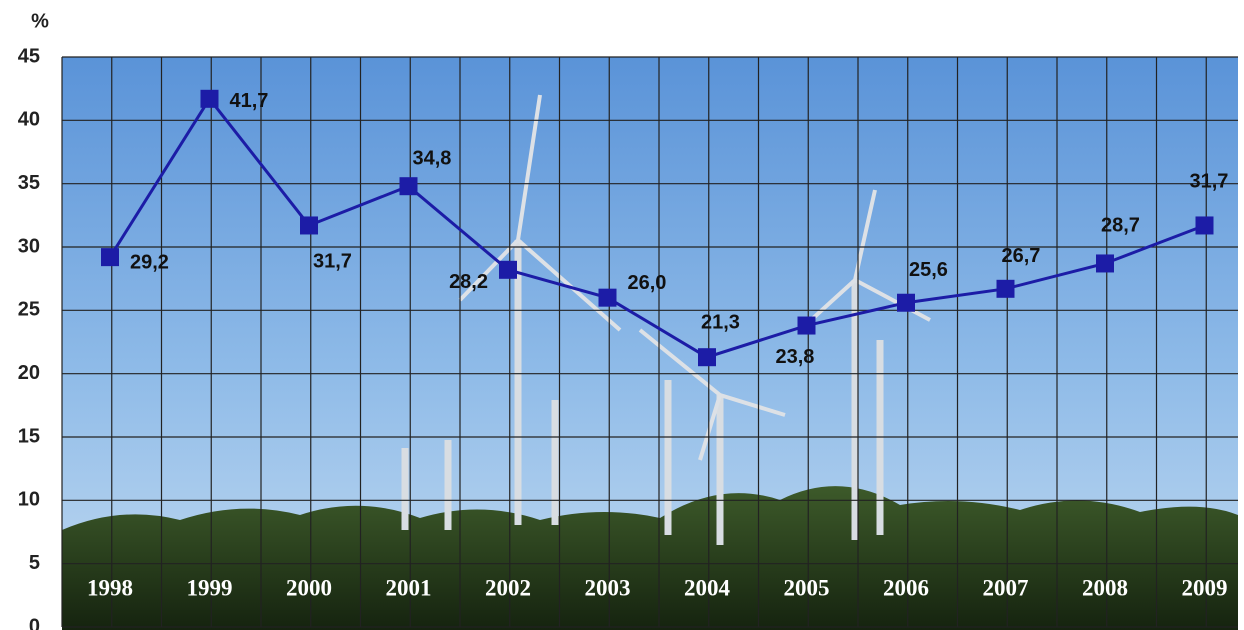  I want to click on y-axis-label: %, so click(40, 21).